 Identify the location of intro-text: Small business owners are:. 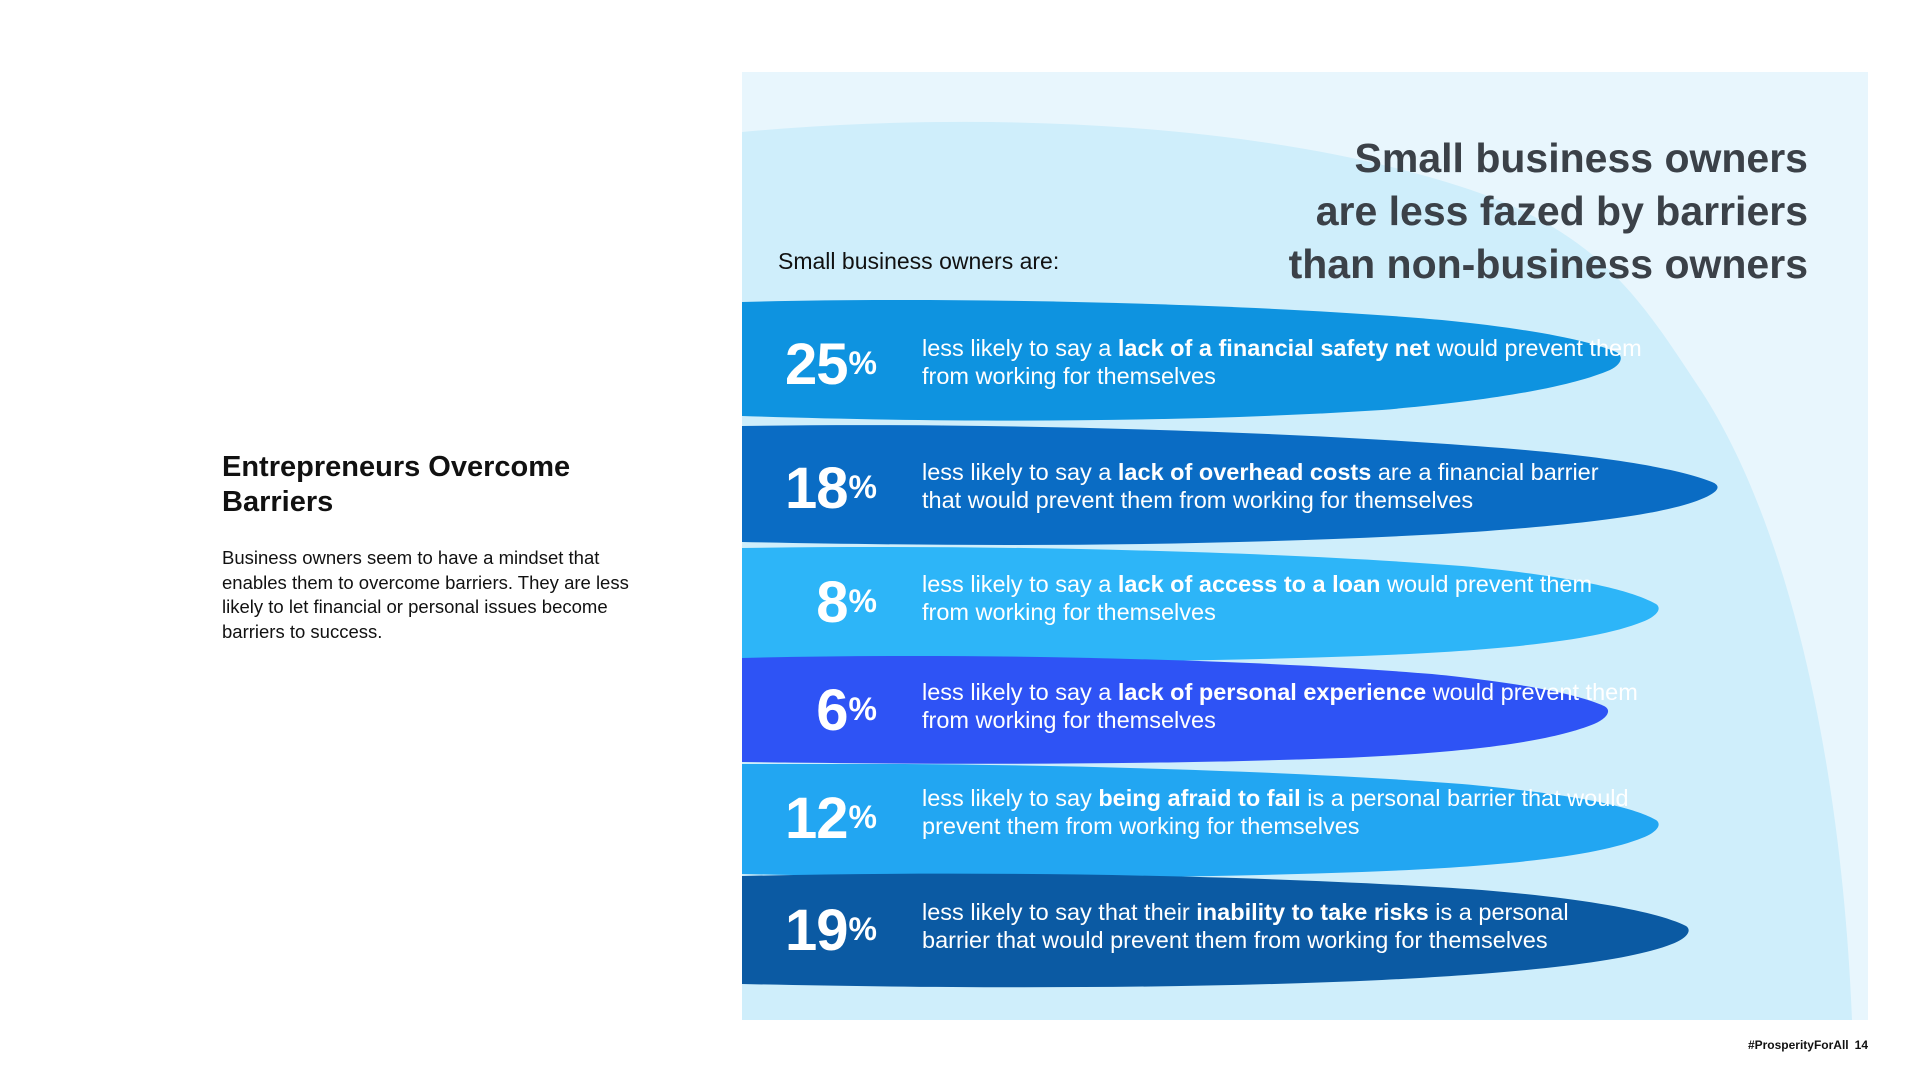
(919, 261).